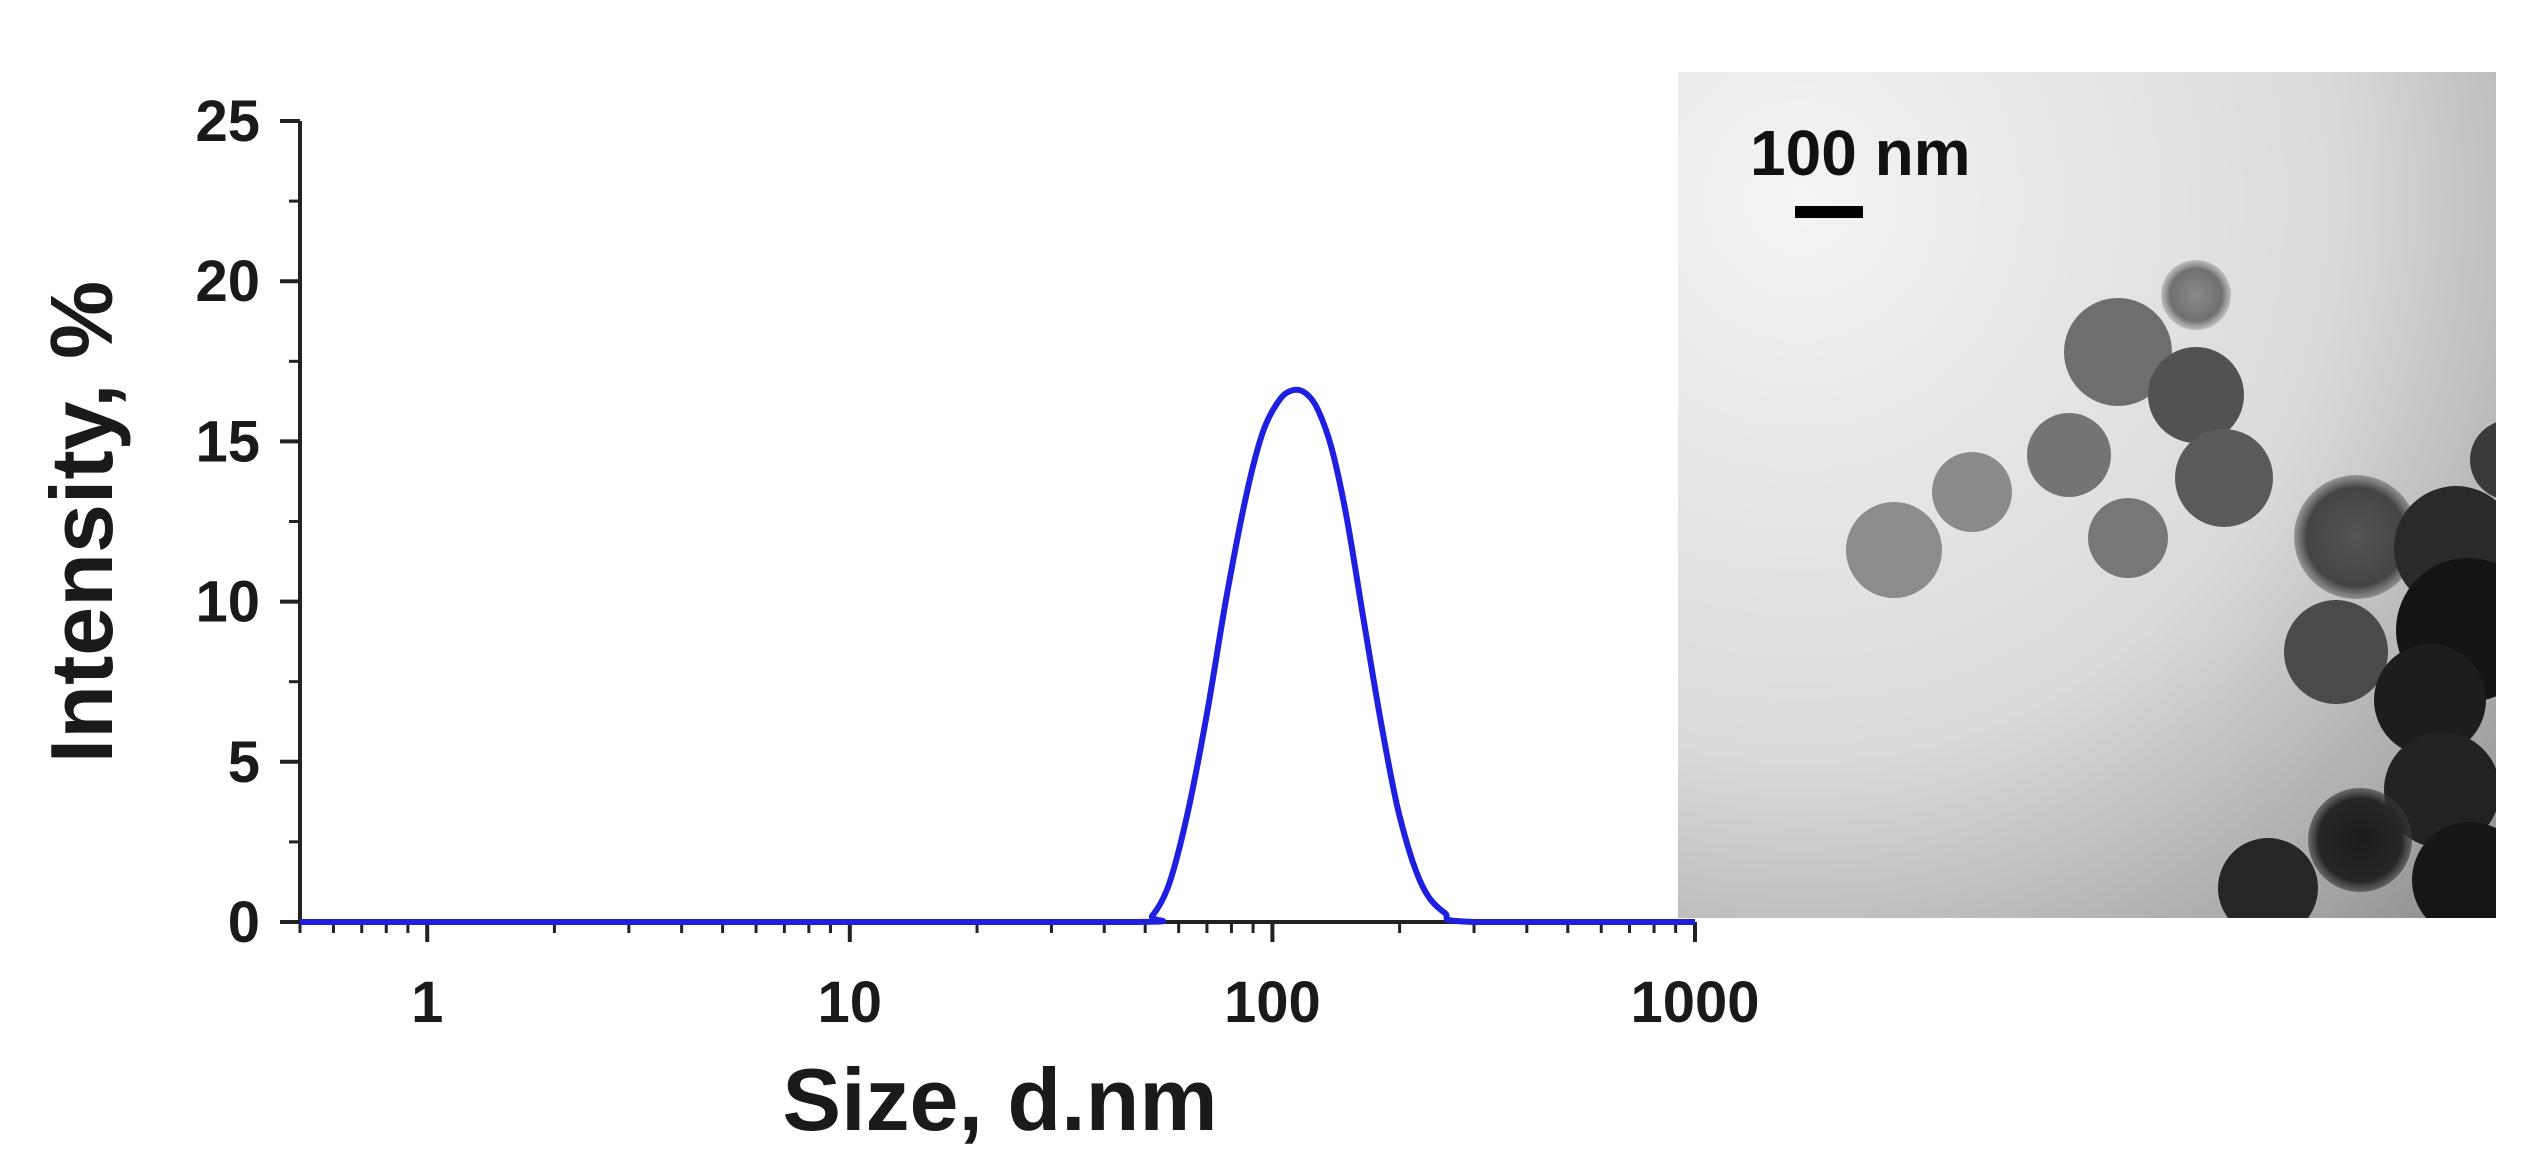  I want to click on y-tick-label: 5, so click(244, 762).